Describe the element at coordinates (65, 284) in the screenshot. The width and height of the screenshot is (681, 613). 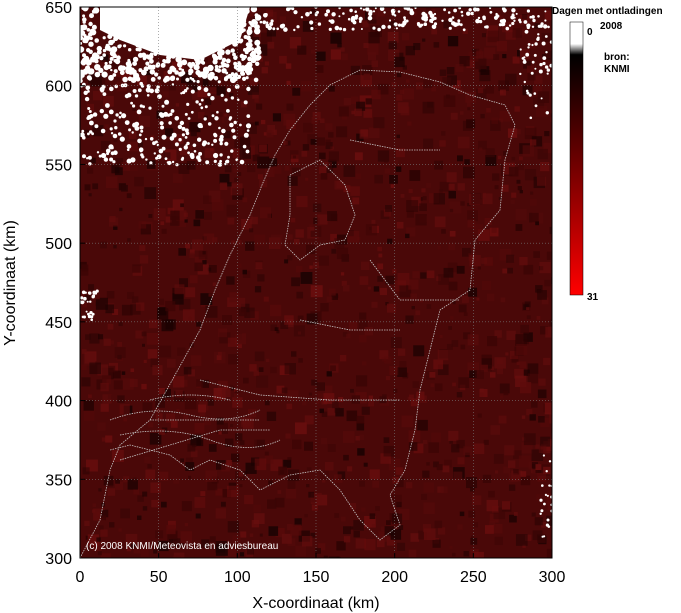
I see `y-axis: 300 350 400 450 500 550 600 650` at that location.